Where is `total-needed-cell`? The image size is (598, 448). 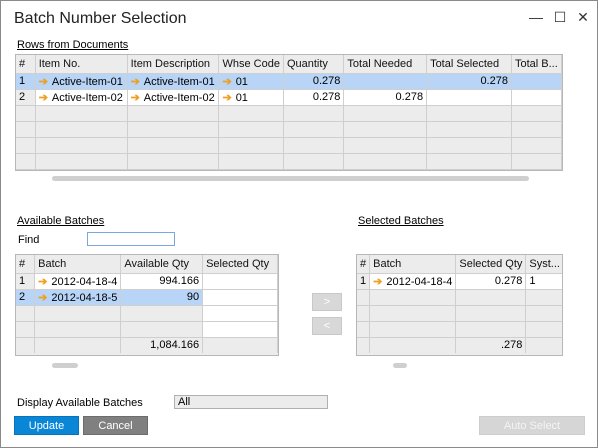 total-needed-cell is located at coordinates (385, 81).